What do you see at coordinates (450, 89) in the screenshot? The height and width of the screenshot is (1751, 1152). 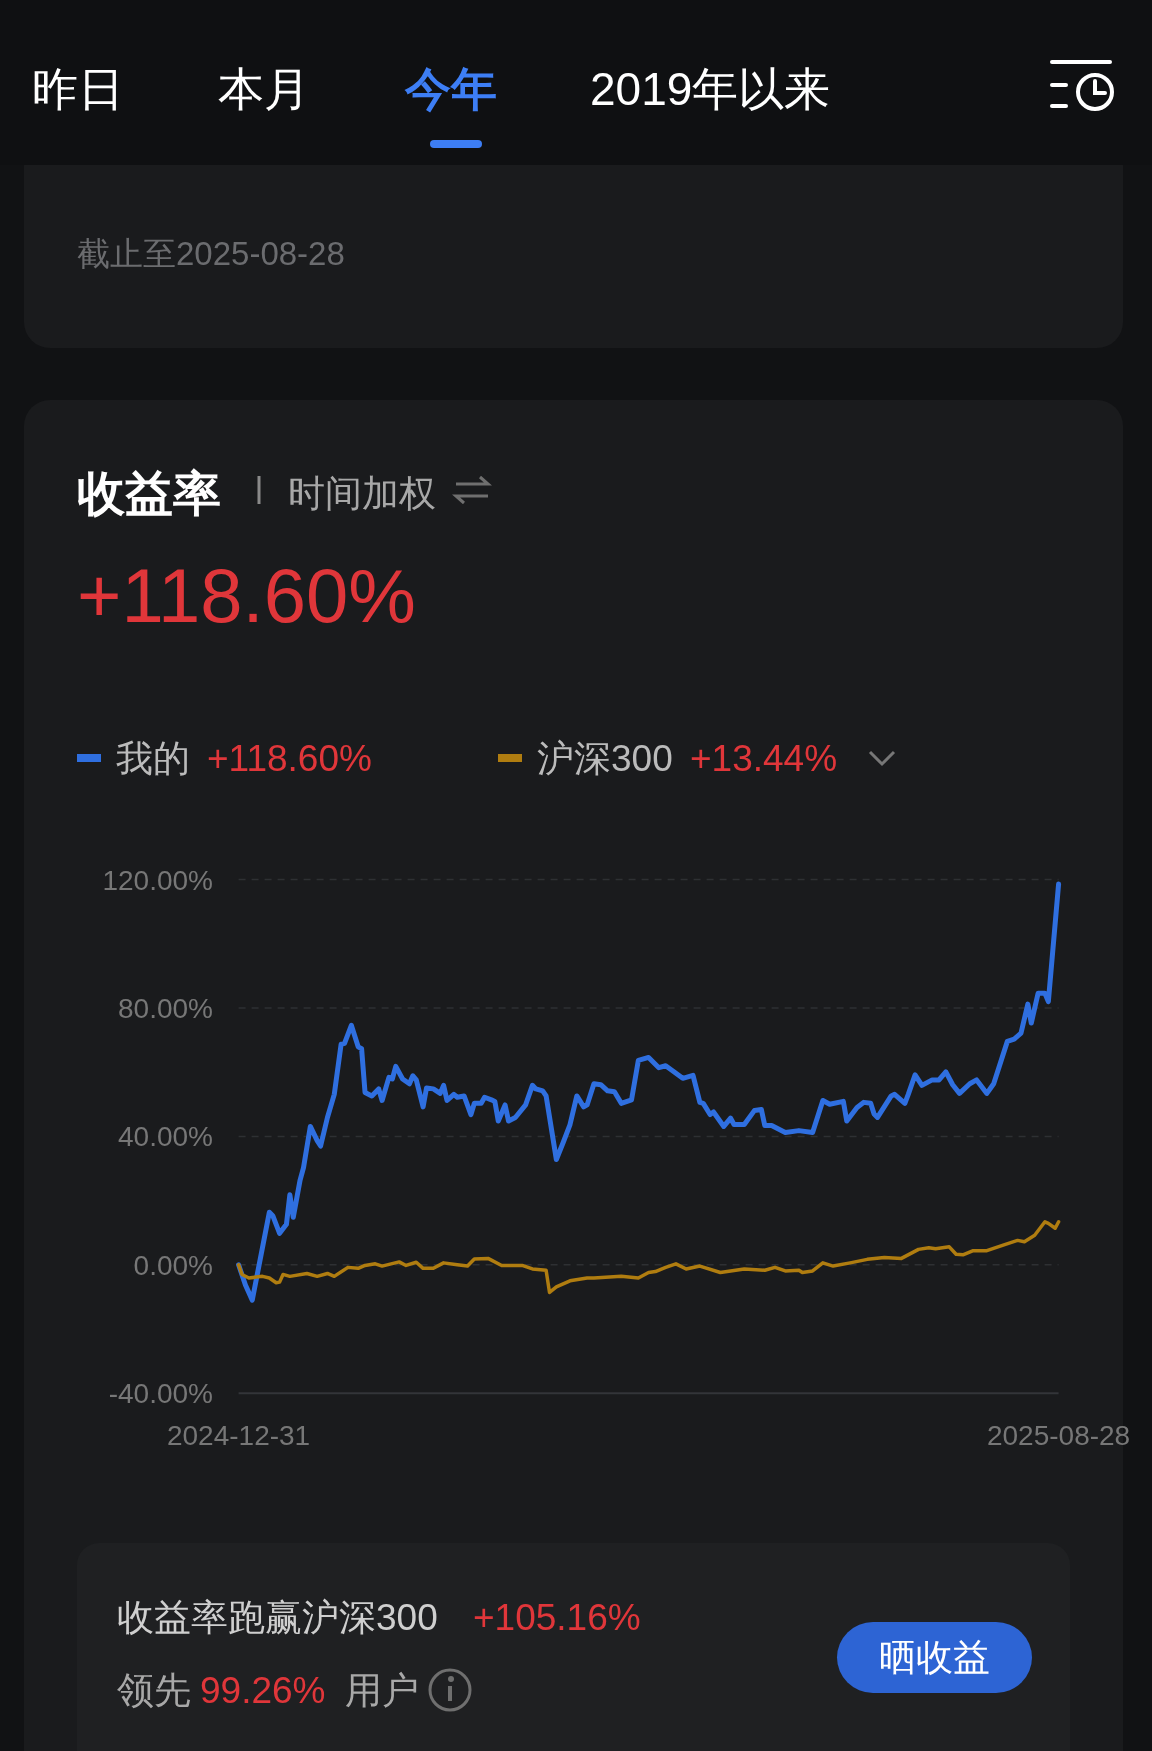 I see `text: 今年` at bounding box center [450, 89].